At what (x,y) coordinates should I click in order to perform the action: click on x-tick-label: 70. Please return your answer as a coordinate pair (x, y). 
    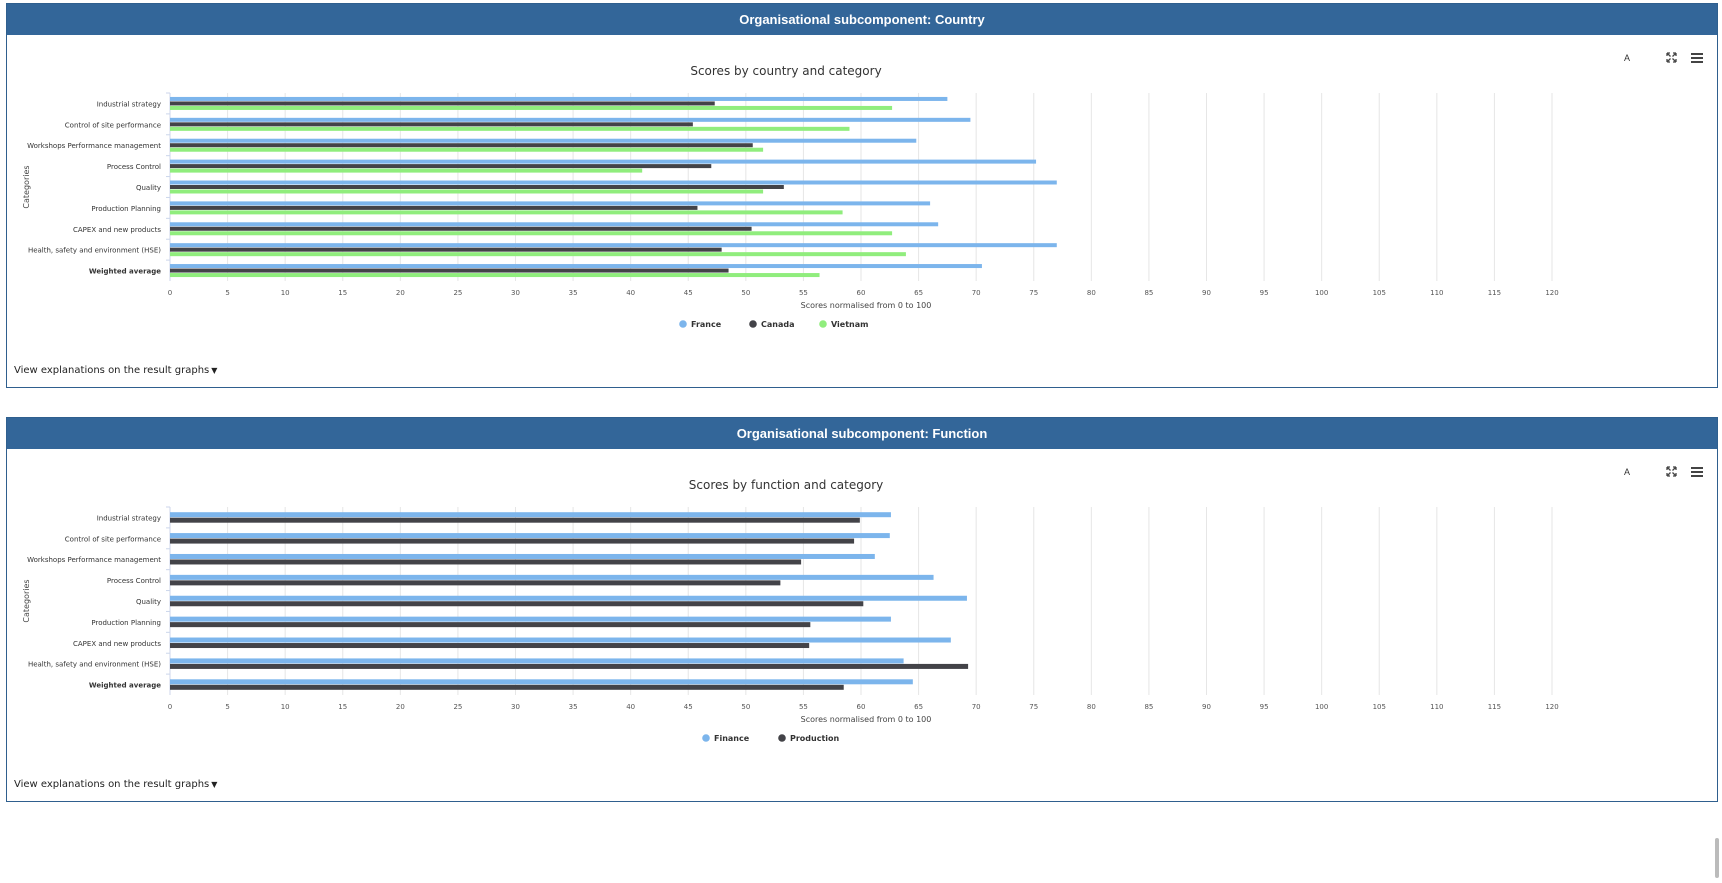
    Looking at the image, I should click on (976, 293).